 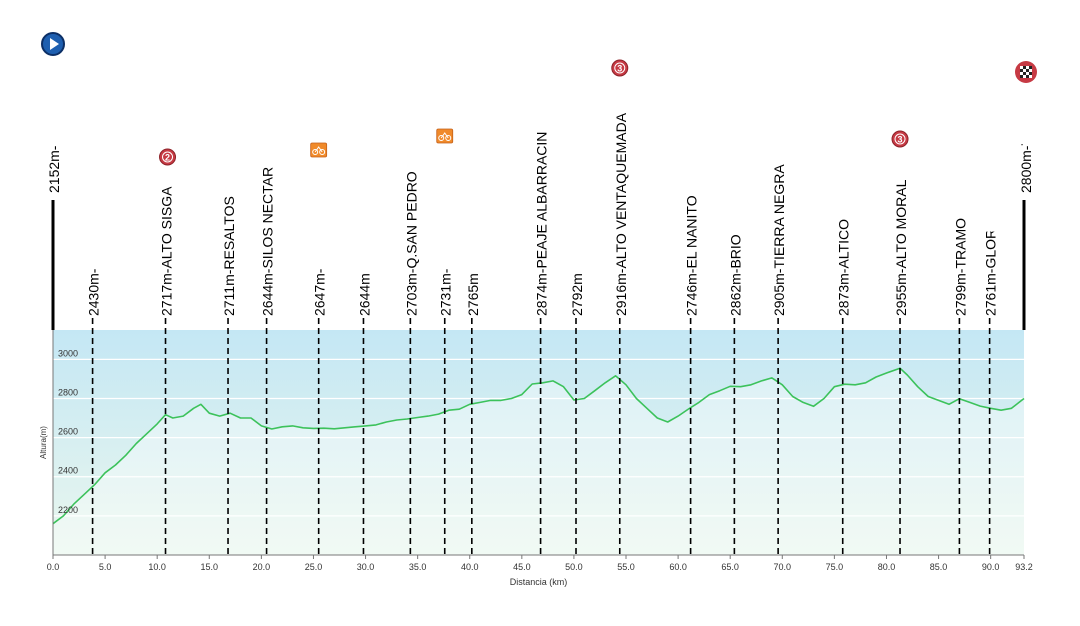 What do you see at coordinates (779, 240) in the screenshot?
I see `waypoint-label: 2905m-TIERRA NEGRA` at bounding box center [779, 240].